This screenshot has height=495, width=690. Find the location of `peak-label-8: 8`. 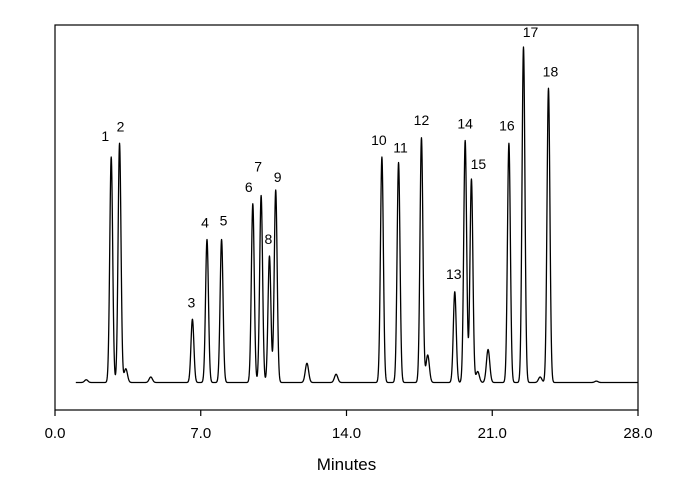

peak-label-8: 8 is located at coordinates (269, 239).